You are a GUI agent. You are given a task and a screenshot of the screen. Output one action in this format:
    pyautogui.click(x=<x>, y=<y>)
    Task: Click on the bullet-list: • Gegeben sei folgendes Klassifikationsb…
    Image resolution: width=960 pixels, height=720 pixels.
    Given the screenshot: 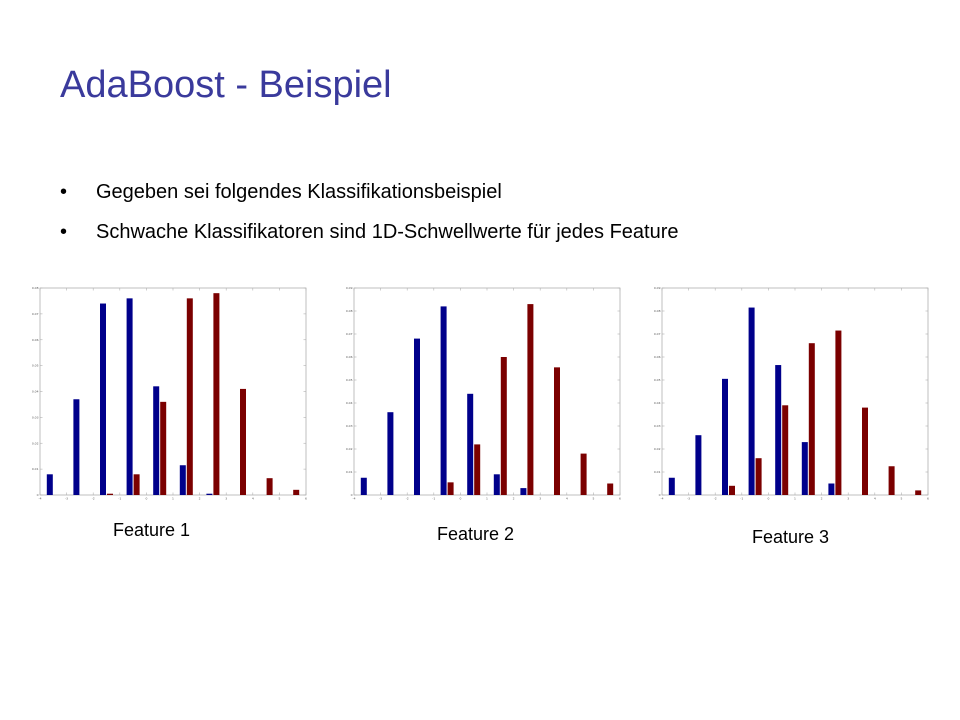 What is the action you would take?
    pyautogui.click(x=369, y=214)
    